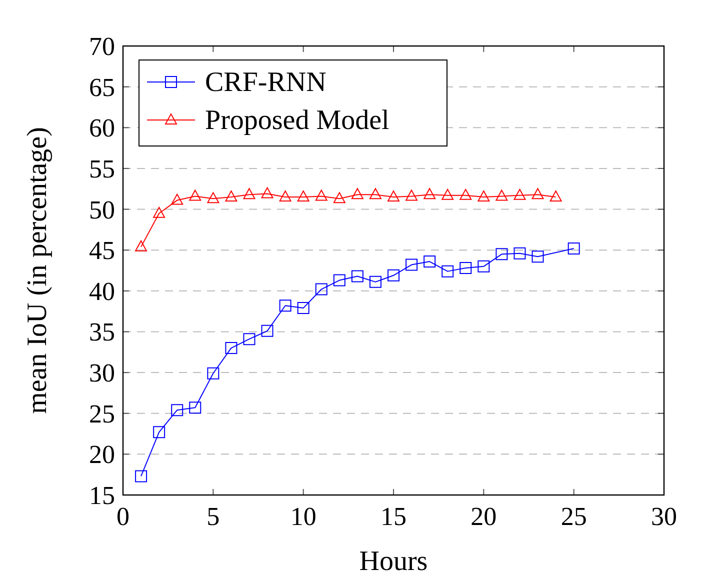 The height and width of the screenshot is (580, 704). What do you see at coordinates (102, 128) in the screenshot?
I see `y-tick-label: 60` at bounding box center [102, 128].